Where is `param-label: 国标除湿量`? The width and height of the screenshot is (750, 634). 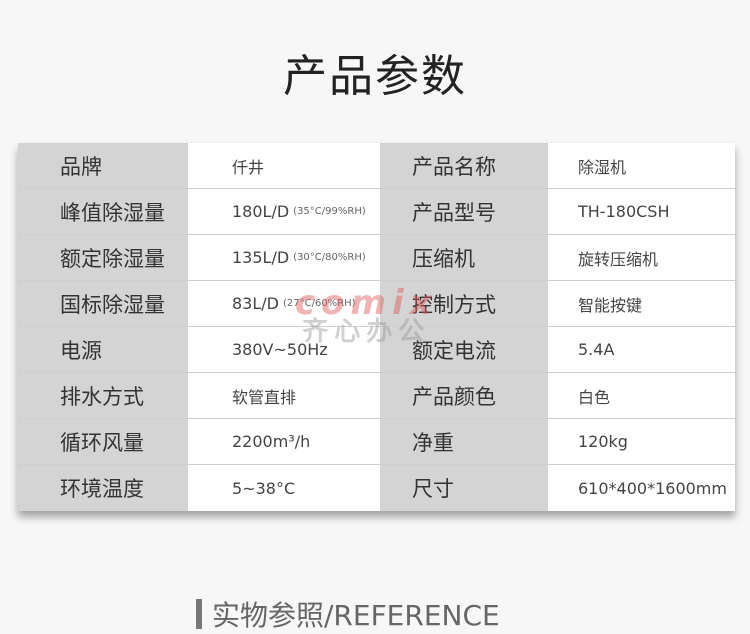 param-label: 国标除湿量 is located at coordinates (103, 303).